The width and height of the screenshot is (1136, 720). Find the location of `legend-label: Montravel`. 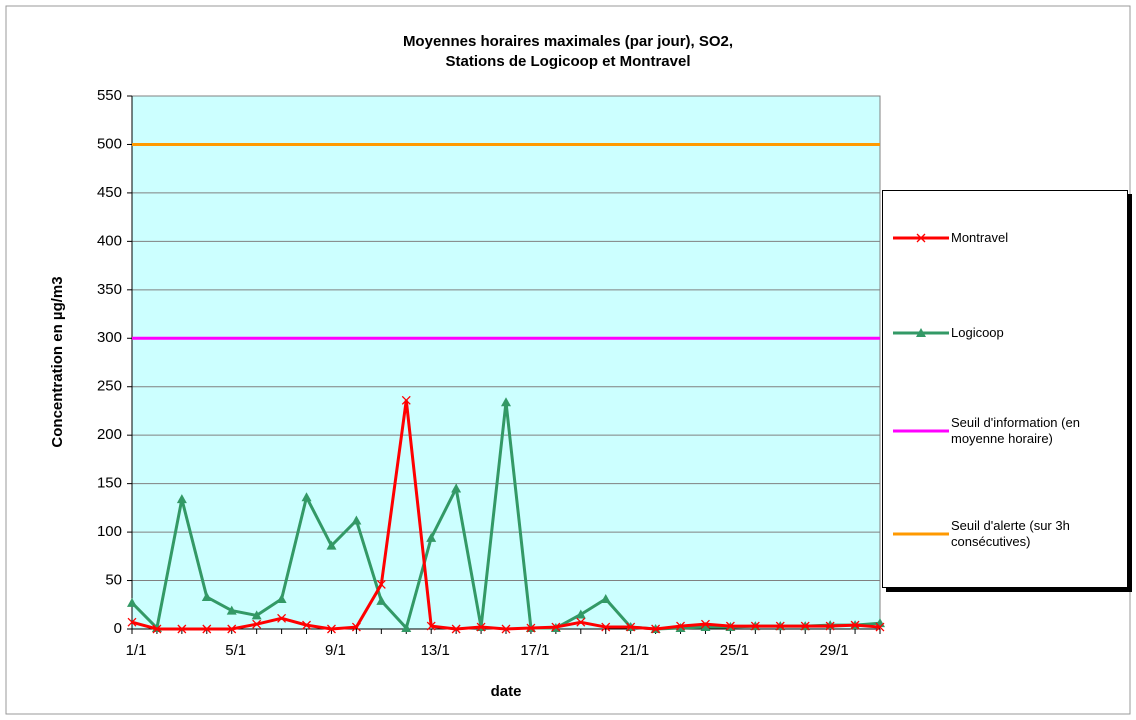

legend-label: Montravel is located at coordinates (980, 237).